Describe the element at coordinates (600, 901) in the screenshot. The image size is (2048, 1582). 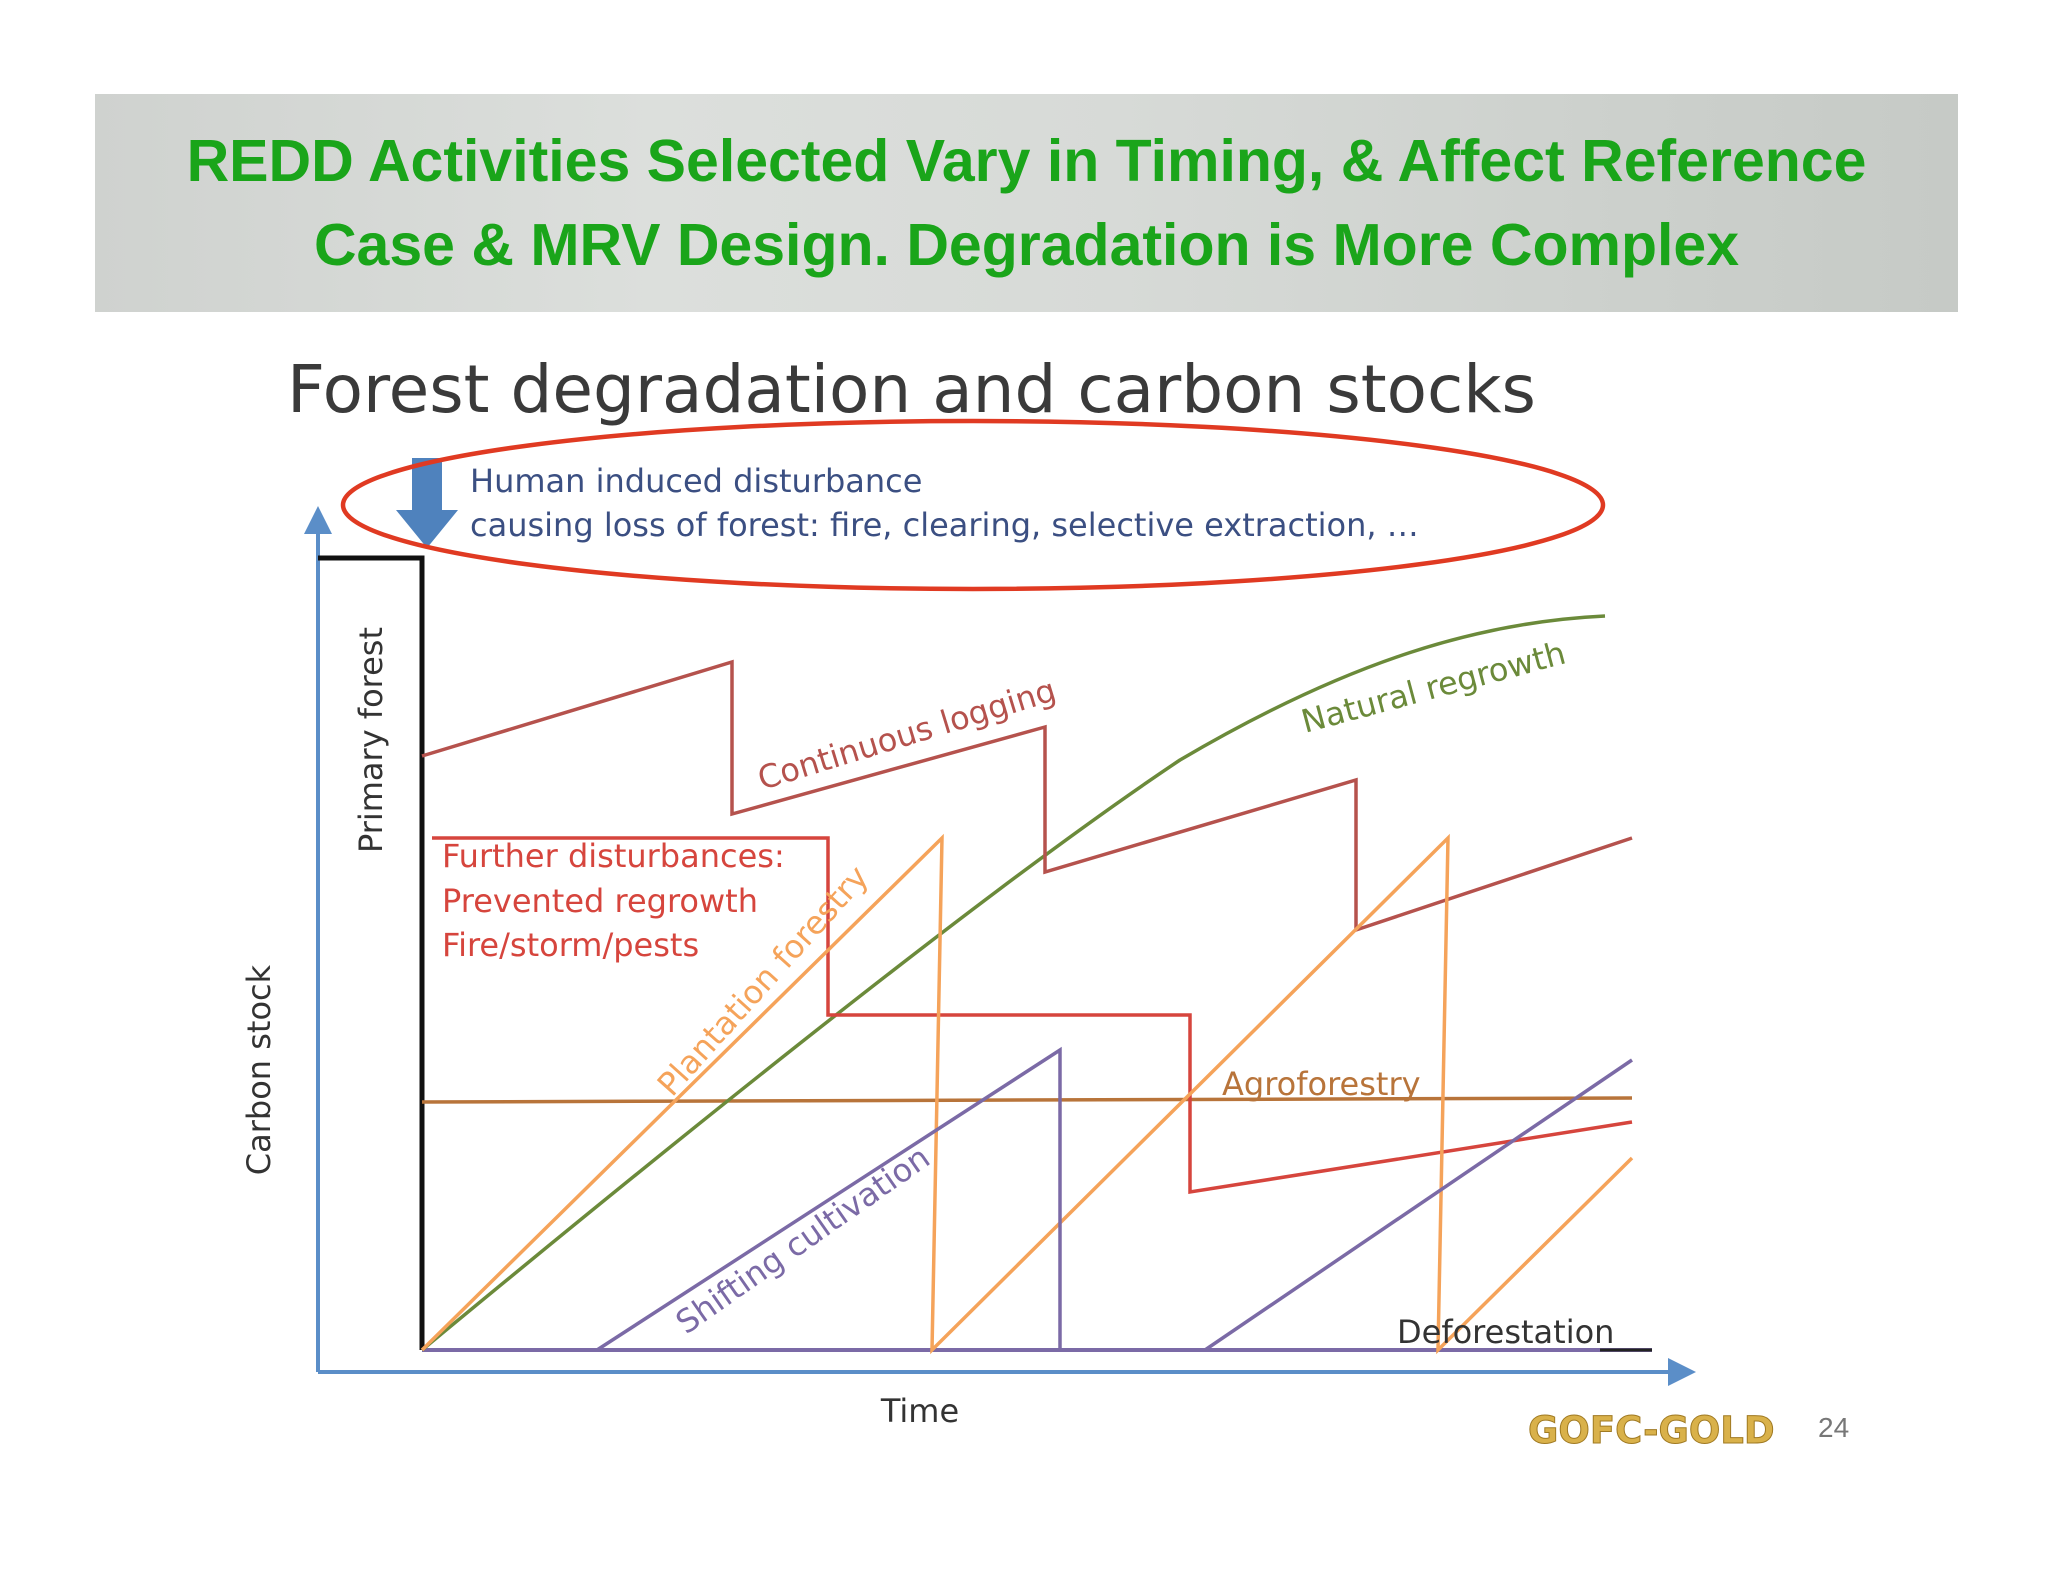
I see `further-disturbances-item-1: Prevented regrowth` at that location.